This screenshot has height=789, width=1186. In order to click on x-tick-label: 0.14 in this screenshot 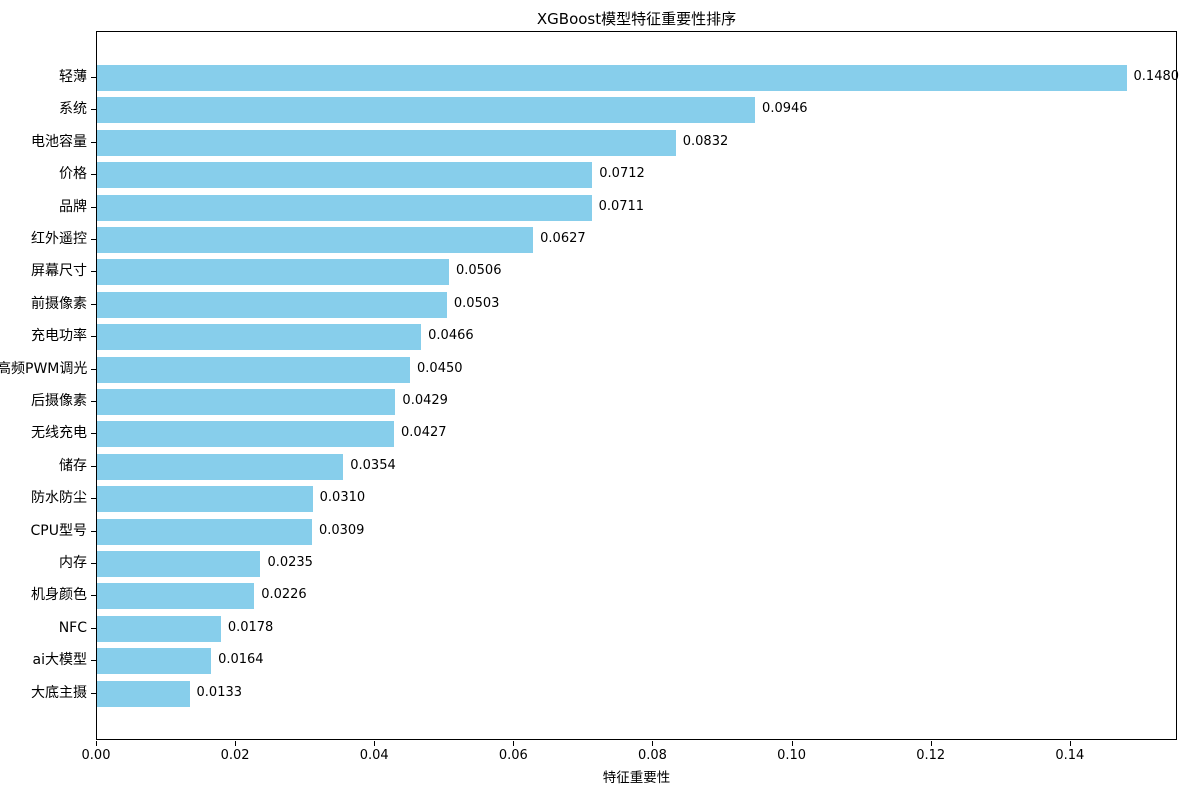, I will do `click(1070, 755)`.